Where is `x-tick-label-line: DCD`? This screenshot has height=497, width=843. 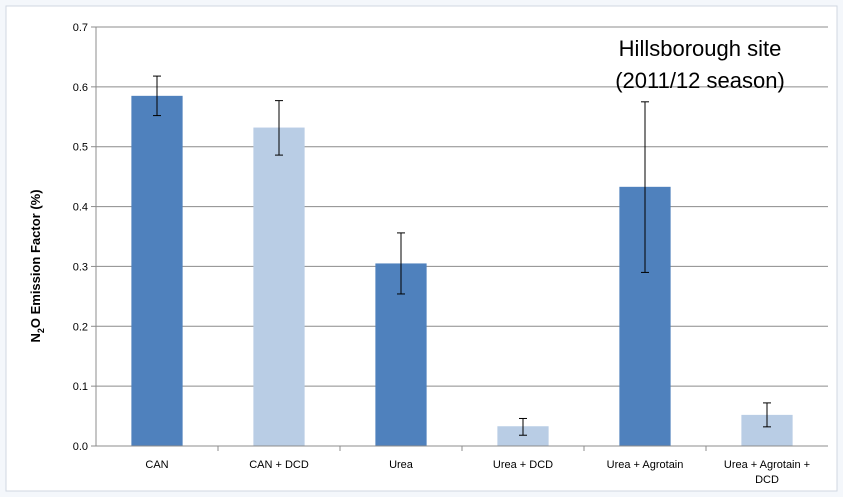
x-tick-label-line: DCD is located at coordinates (767, 480).